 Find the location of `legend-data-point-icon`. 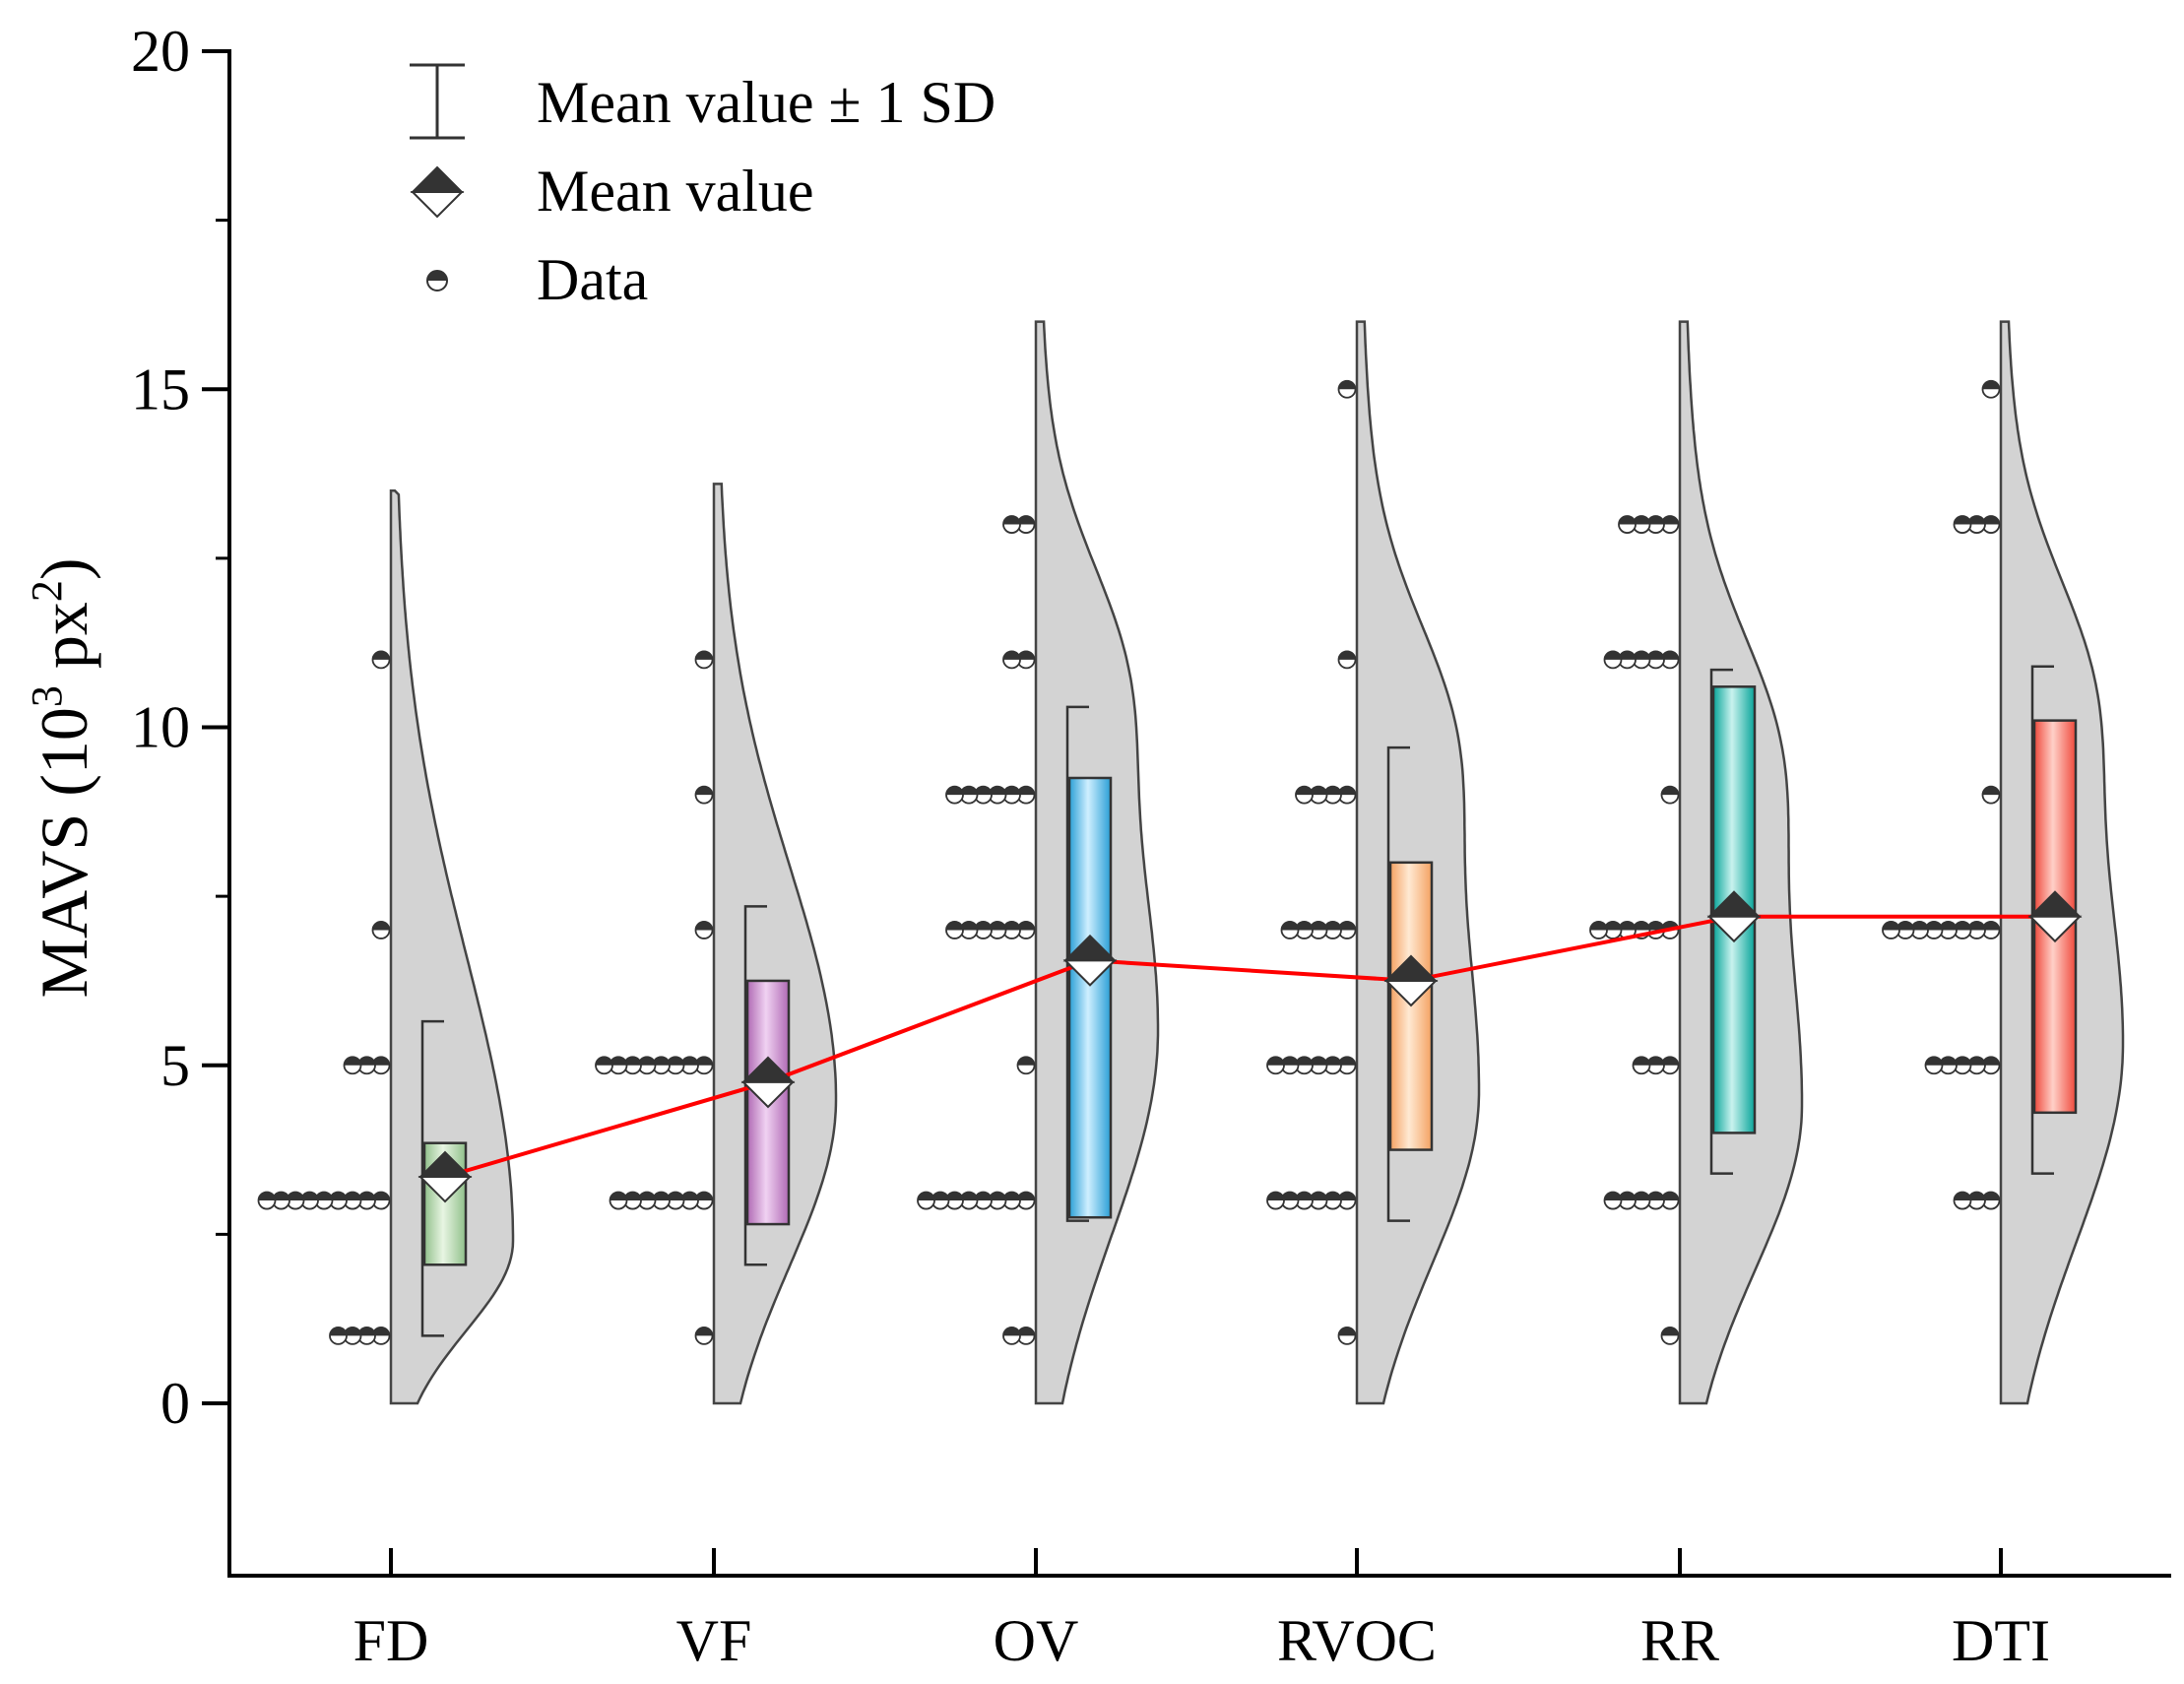

legend-data-point-icon is located at coordinates (437, 280).